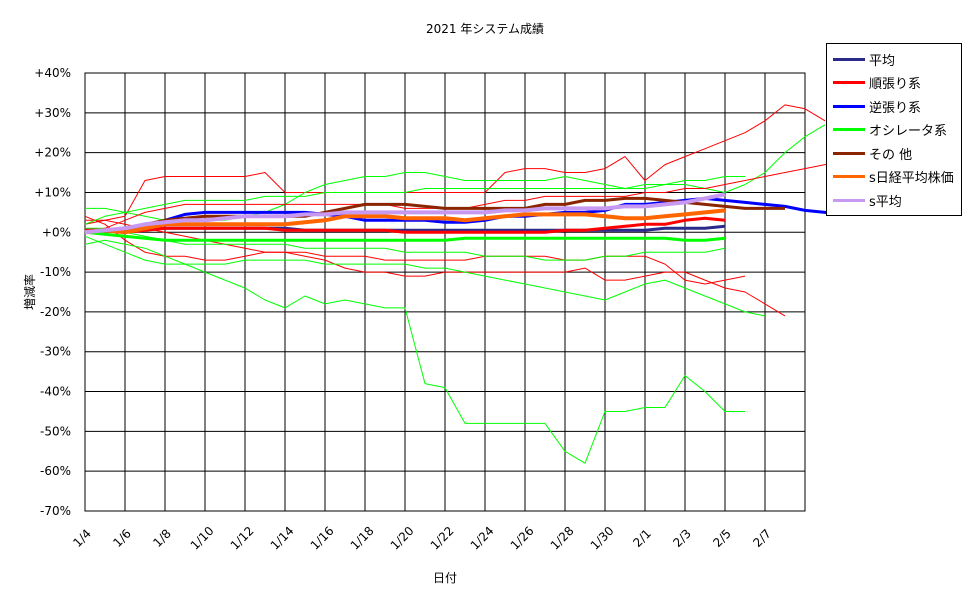 This screenshot has width=970, height=604. What do you see at coordinates (722, 538) in the screenshot?
I see `x-tick-label: 2/5` at bounding box center [722, 538].